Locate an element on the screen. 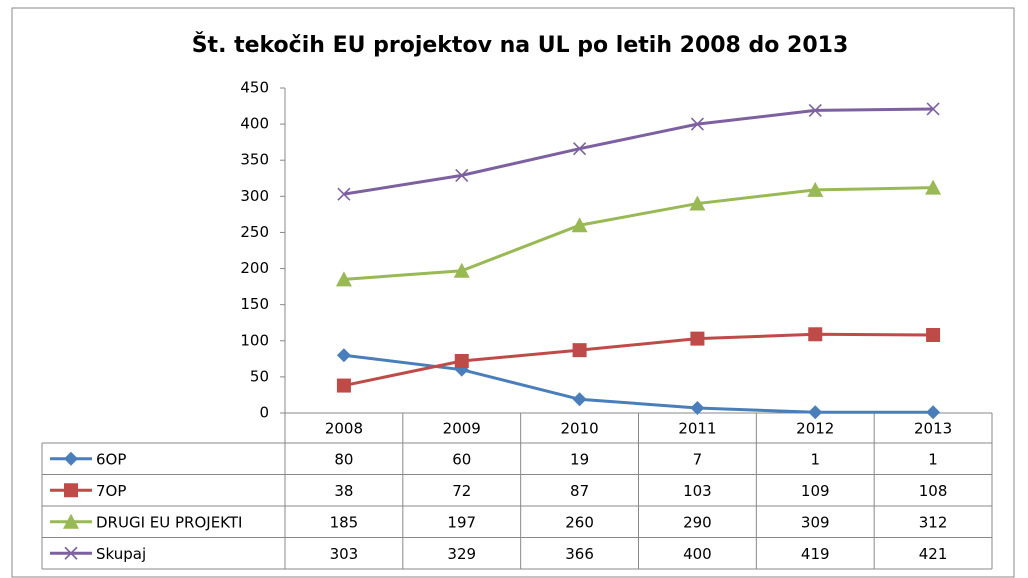 The width and height of the screenshot is (1028, 578). table-value: 303 is located at coordinates (344, 554).